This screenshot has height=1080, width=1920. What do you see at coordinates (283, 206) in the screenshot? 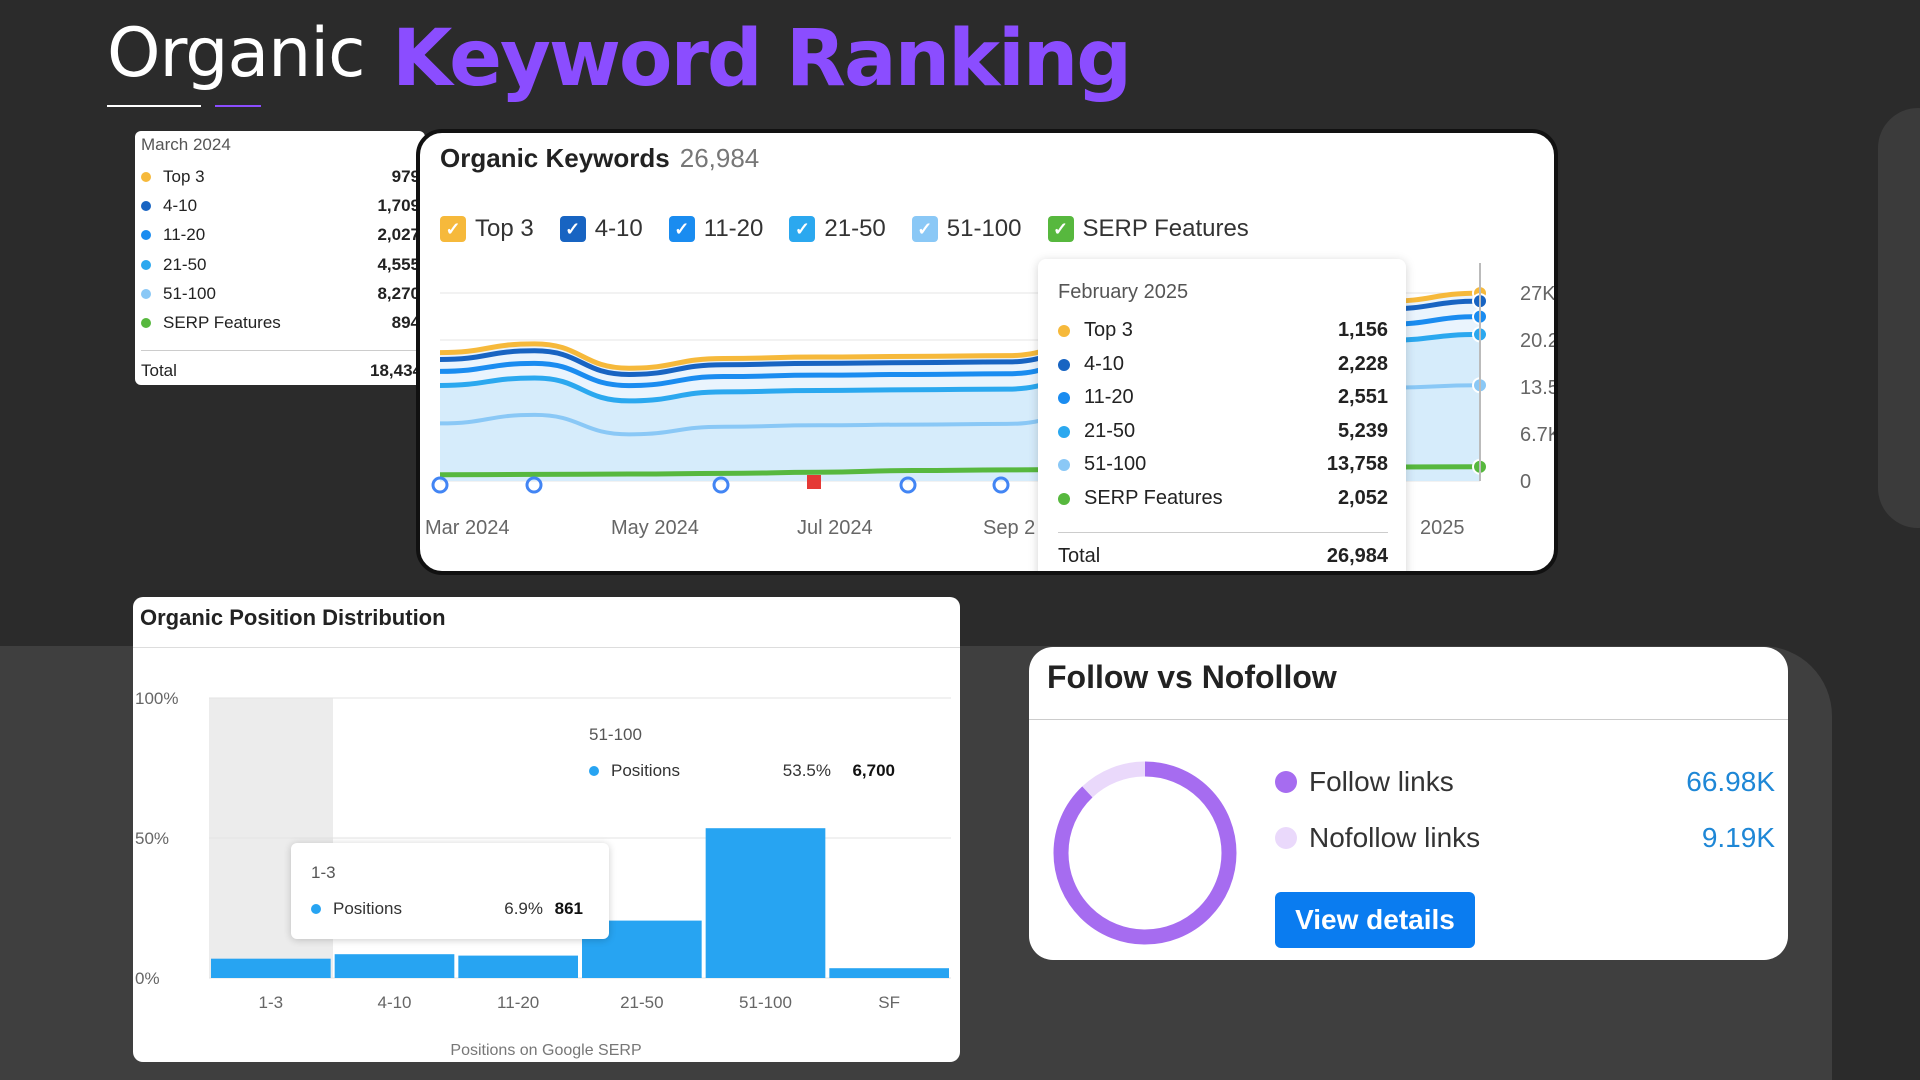
I see `legend-row-4-10: 4-10 1,709` at bounding box center [283, 206].